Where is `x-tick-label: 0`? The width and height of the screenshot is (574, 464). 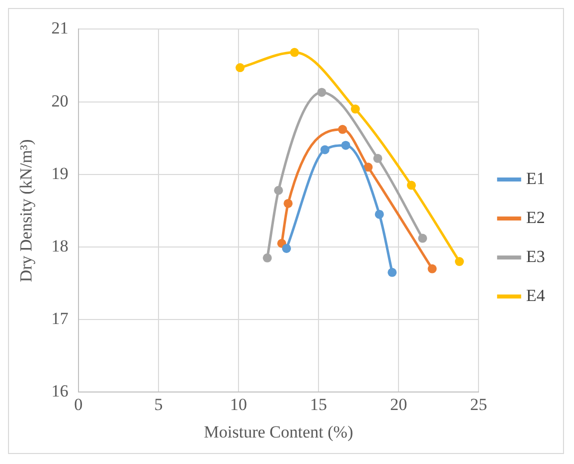
x-tick-label: 0 is located at coordinates (78, 404).